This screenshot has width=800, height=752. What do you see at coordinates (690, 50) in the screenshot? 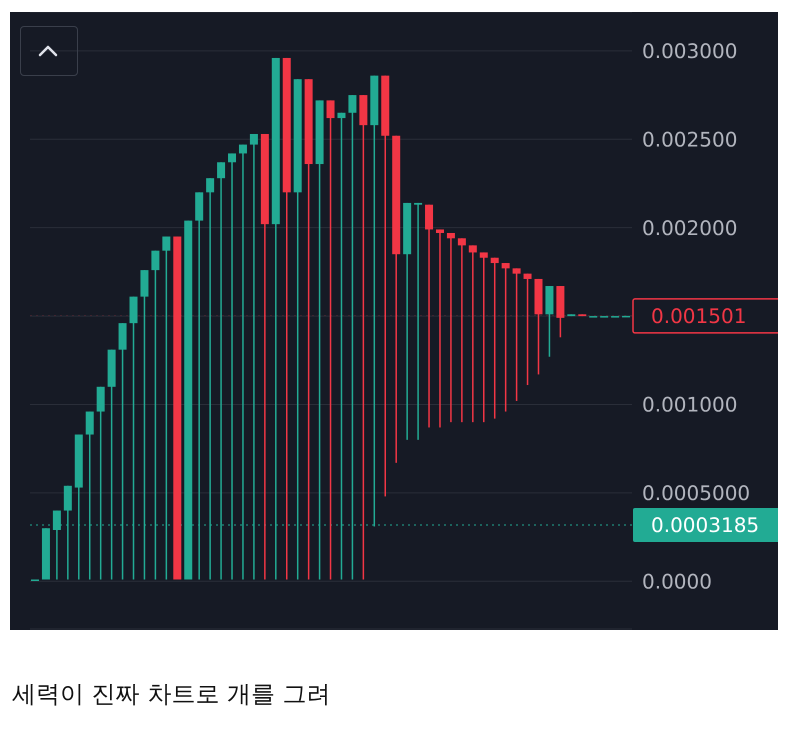
I see `y-tick-label: 0.003000` at bounding box center [690, 50].